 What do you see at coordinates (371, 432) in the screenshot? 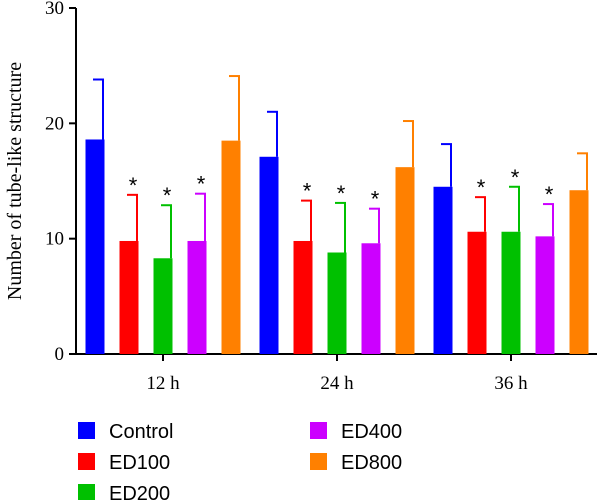
I see `legend-label-ed400: ED400` at bounding box center [371, 432].